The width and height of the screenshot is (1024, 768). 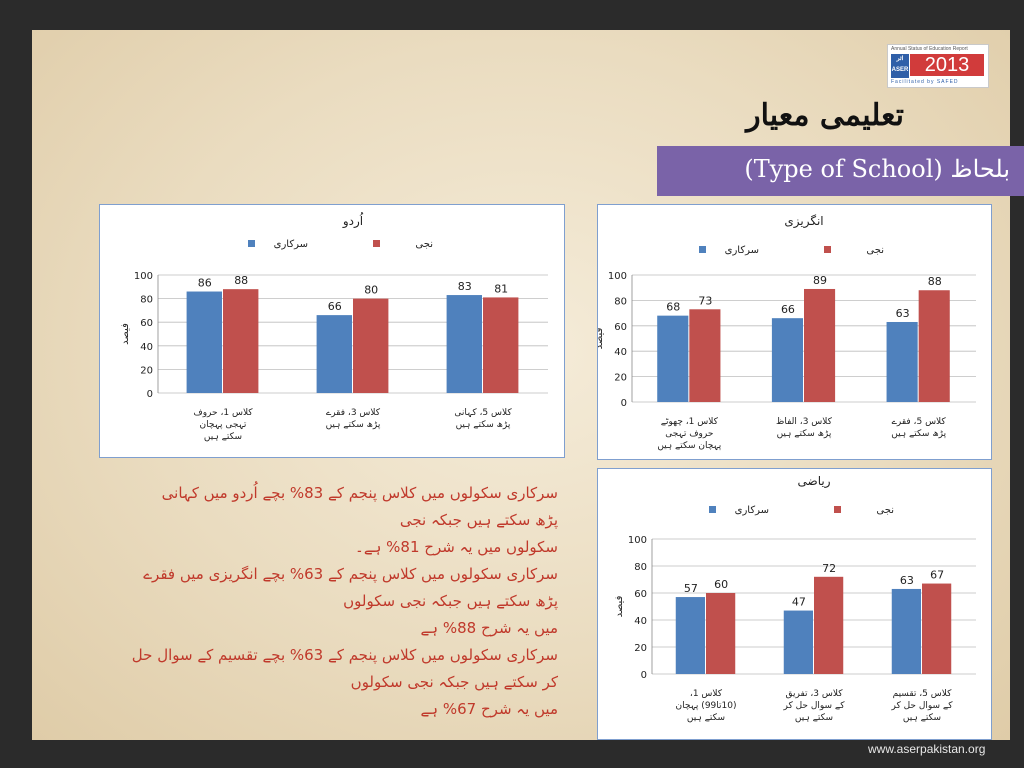 I want to click on x-tick-label: کلاس 3، فقرے پڑھ سکتے ہیں, so click(x=353, y=419).